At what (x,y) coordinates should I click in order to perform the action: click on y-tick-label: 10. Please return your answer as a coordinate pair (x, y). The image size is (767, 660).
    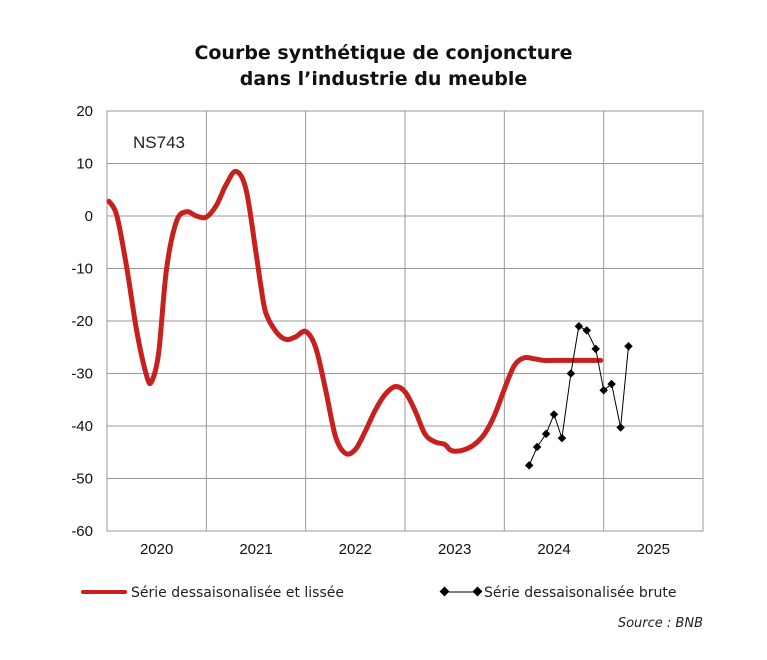
    Looking at the image, I should click on (84, 164).